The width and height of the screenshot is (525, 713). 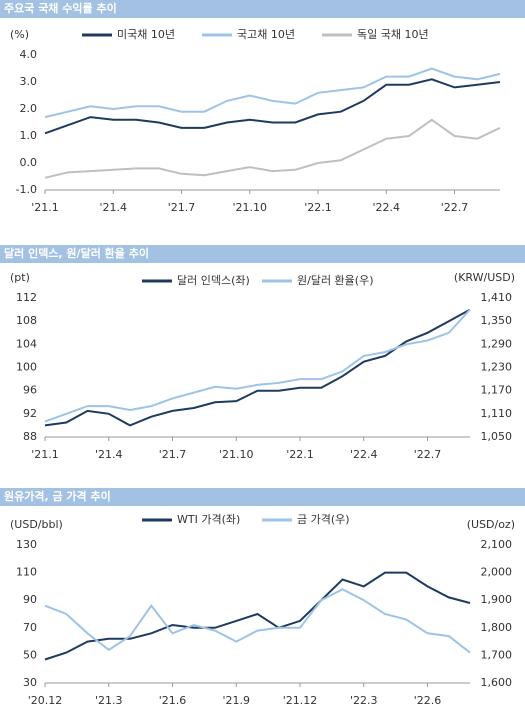 I want to click on legend-label: 독일 국채 10년, so click(x=393, y=34).